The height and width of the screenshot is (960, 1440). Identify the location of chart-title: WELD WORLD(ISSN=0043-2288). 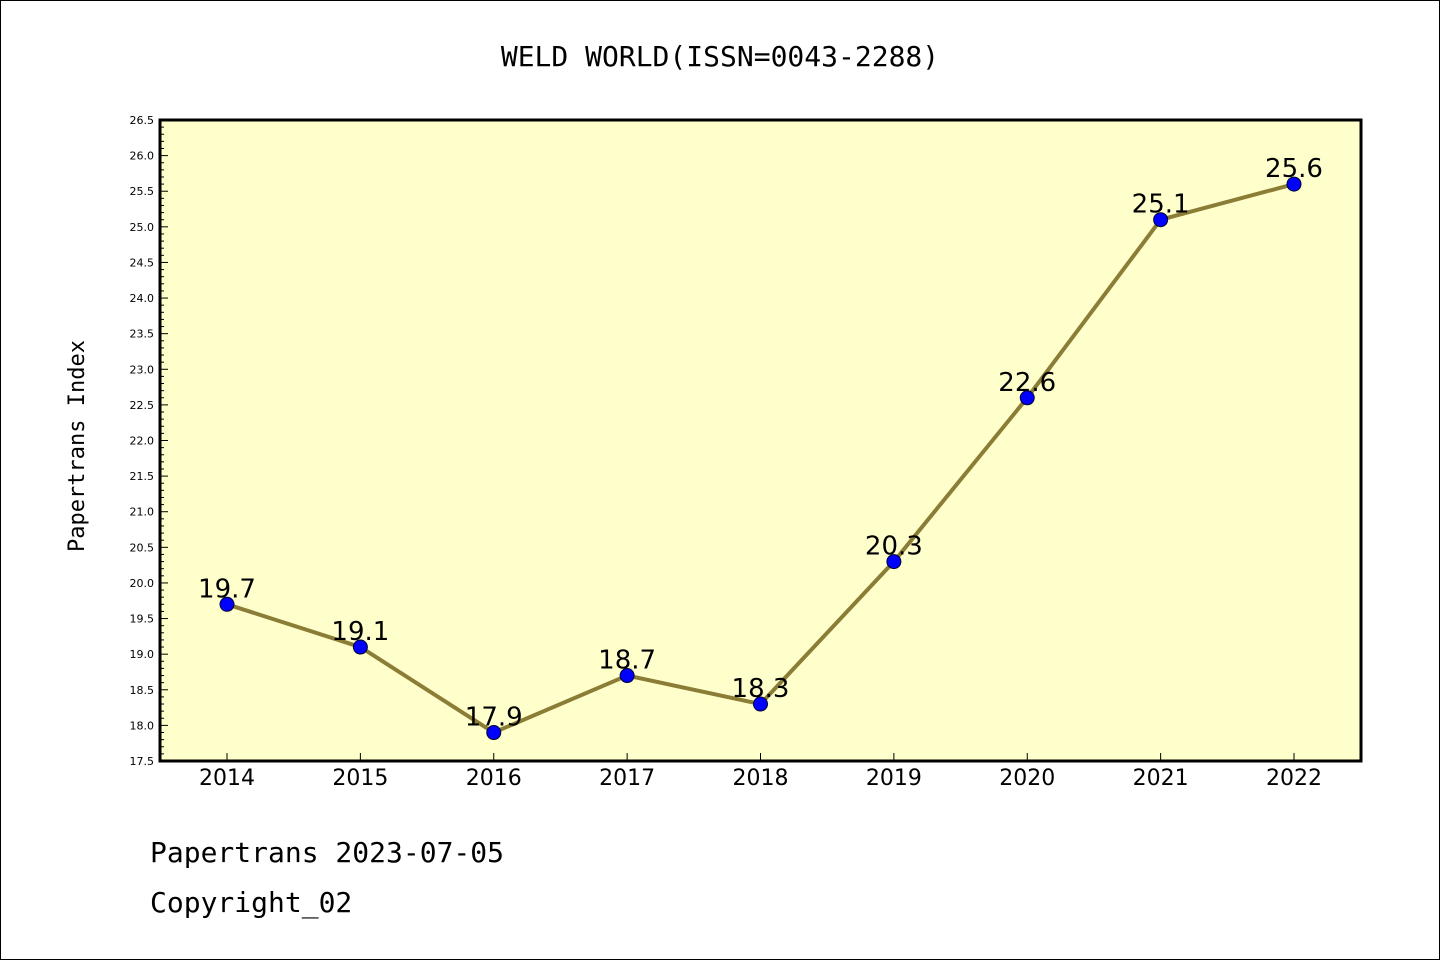
(720, 56).